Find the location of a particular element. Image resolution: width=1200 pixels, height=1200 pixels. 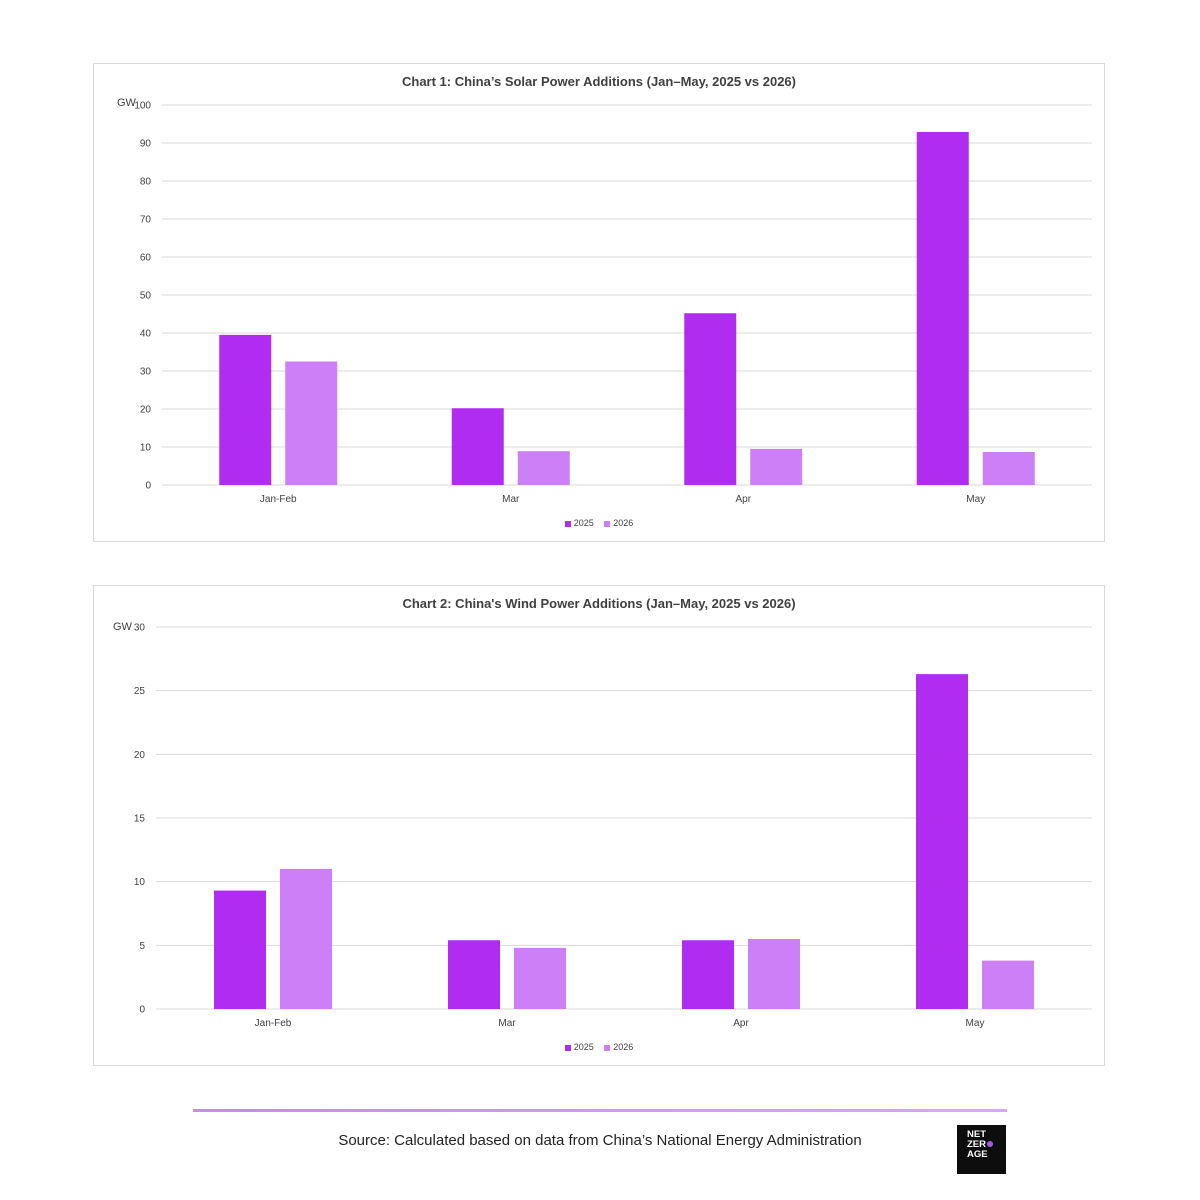

logo-dot-icon is located at coordinates (990, 1144).